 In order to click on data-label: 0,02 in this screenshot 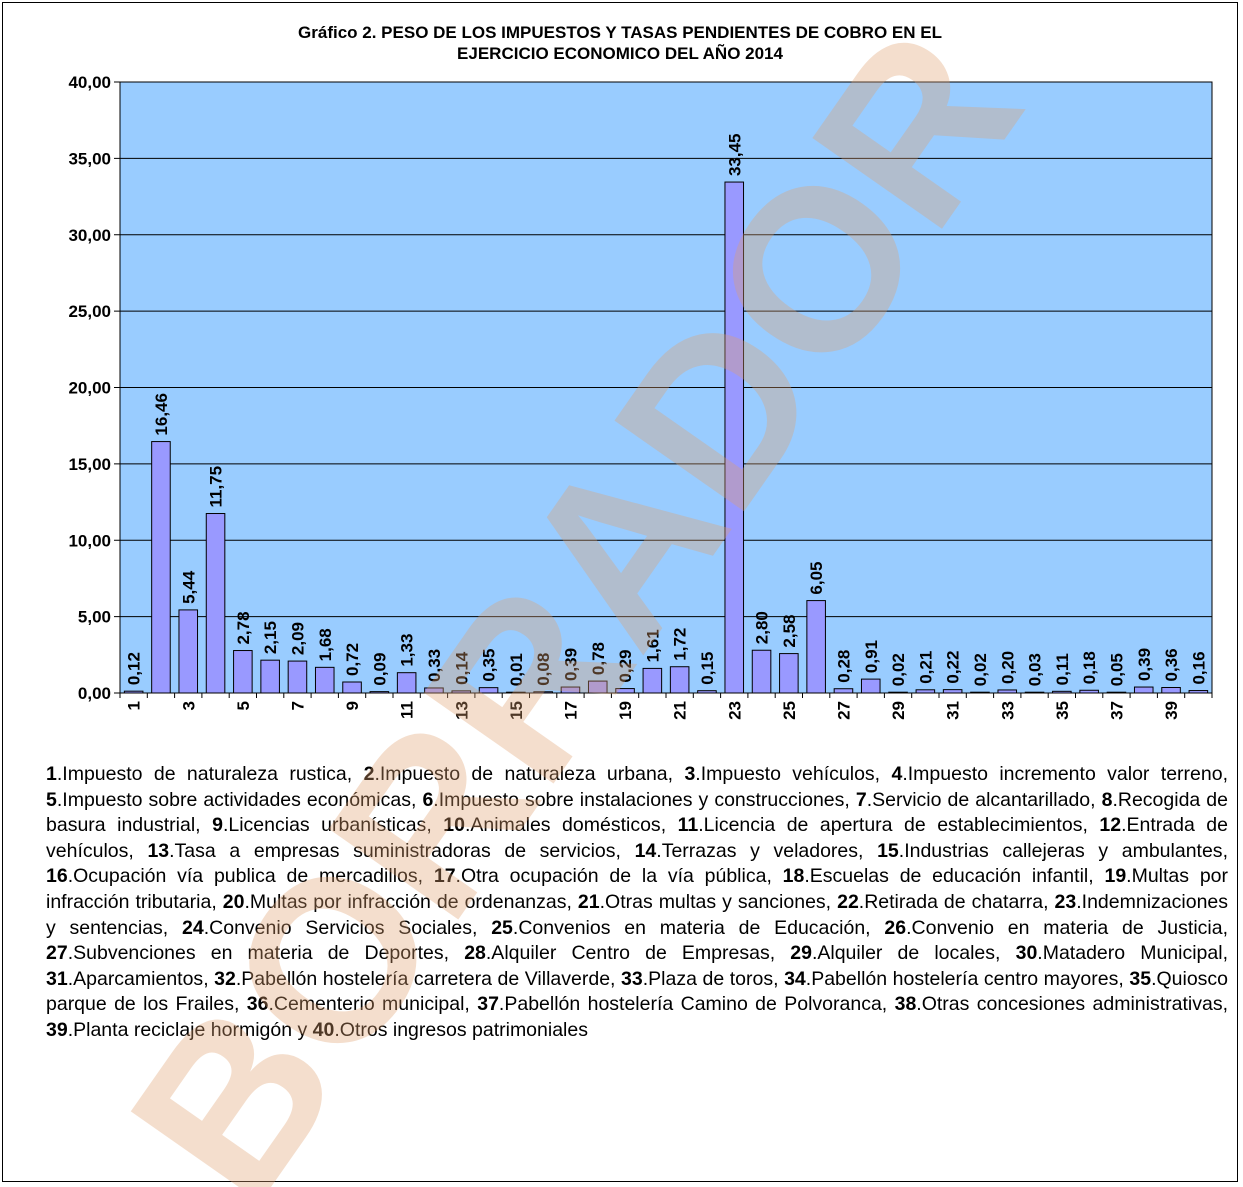, I will do `click(898, 669)`.